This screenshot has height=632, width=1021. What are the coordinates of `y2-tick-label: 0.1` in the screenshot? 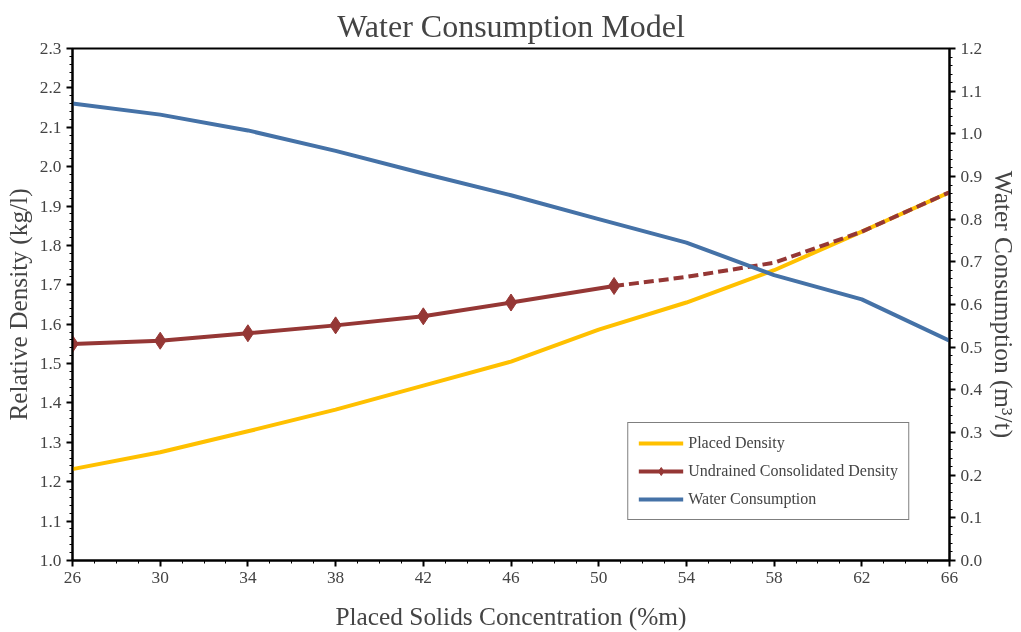 It's located at (971, 518).